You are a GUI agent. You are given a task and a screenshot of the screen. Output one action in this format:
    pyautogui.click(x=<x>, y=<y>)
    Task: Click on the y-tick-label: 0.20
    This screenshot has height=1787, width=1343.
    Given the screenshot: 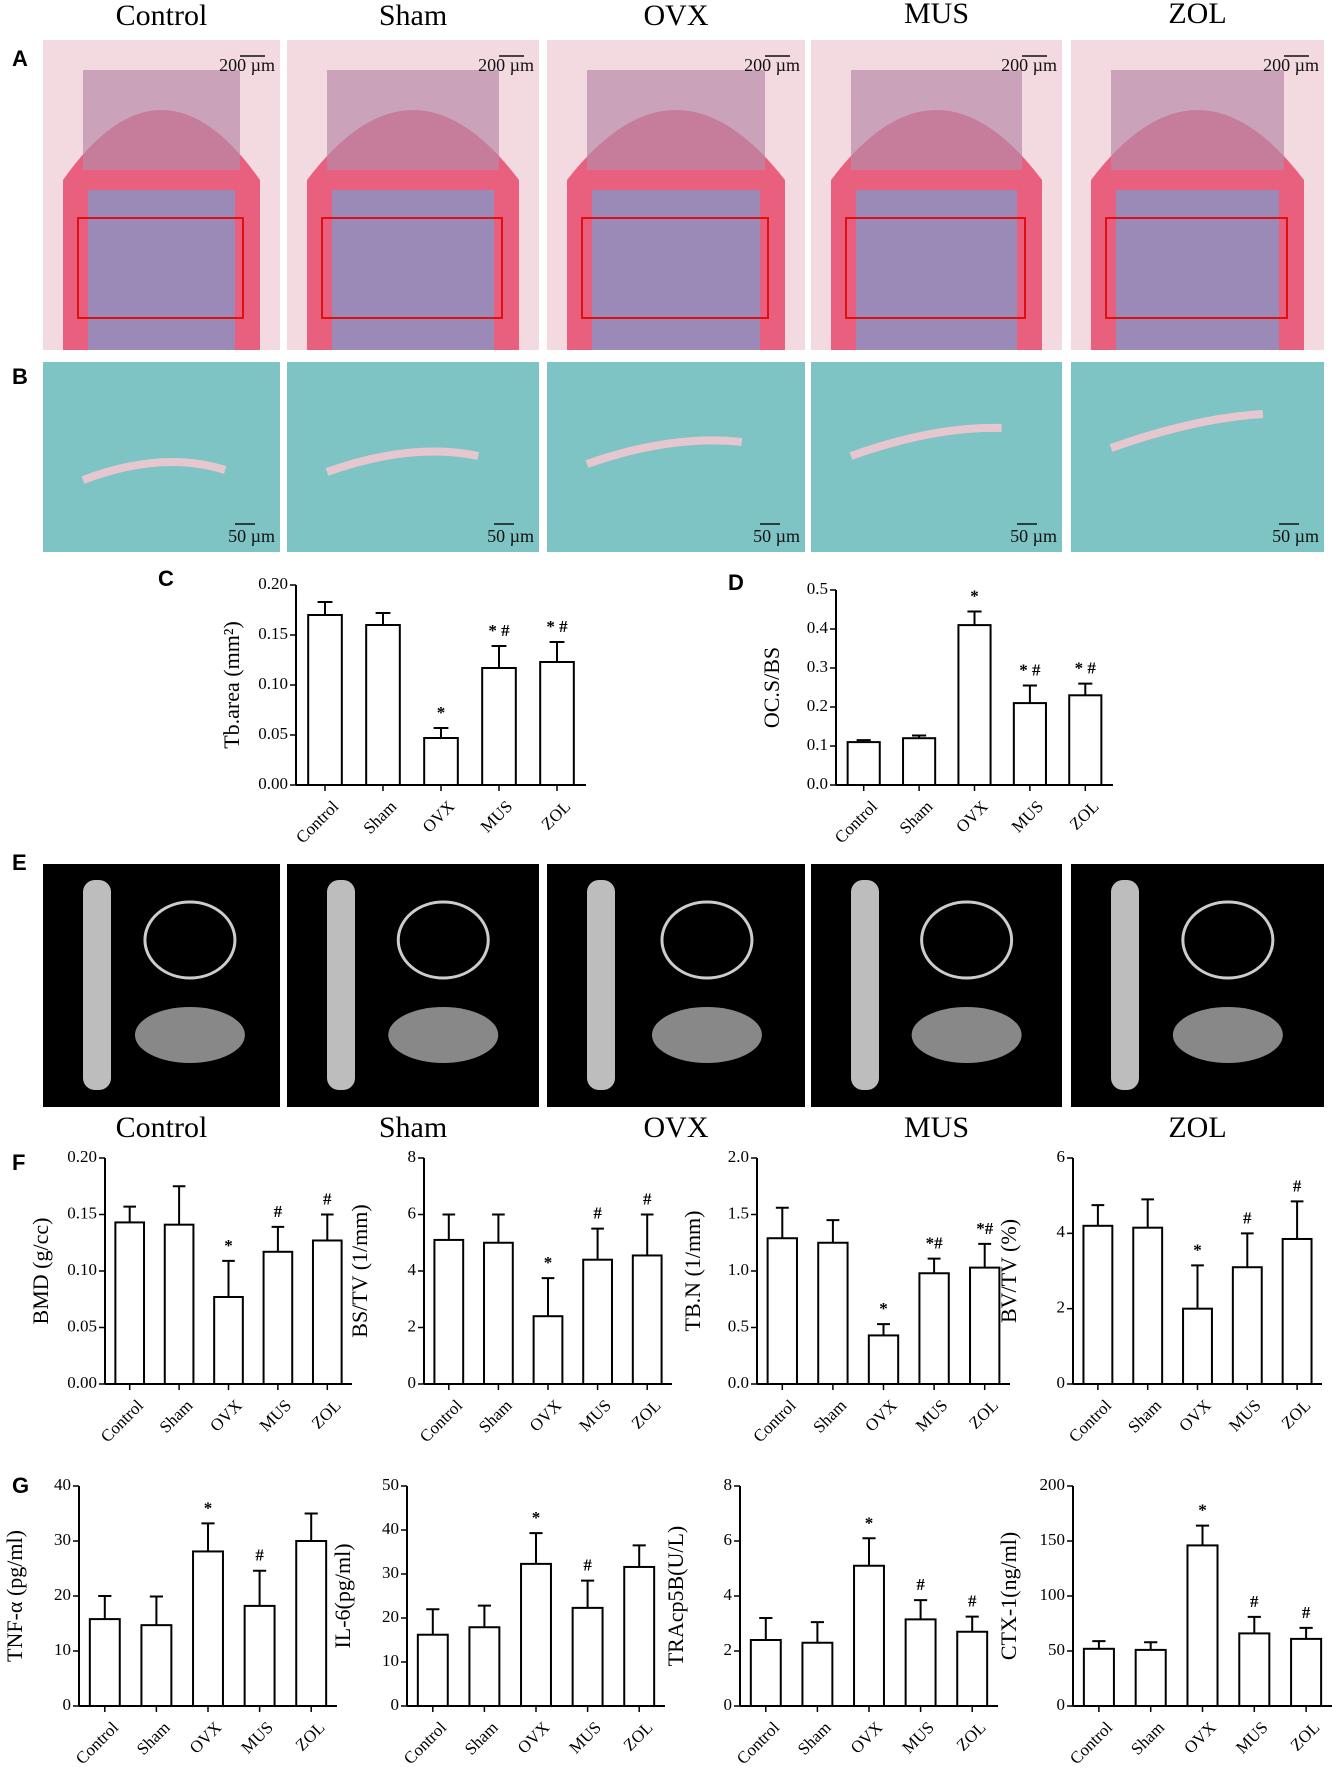 What is the action you would take?
    pyautogui.click(x=82, y=1156)
    